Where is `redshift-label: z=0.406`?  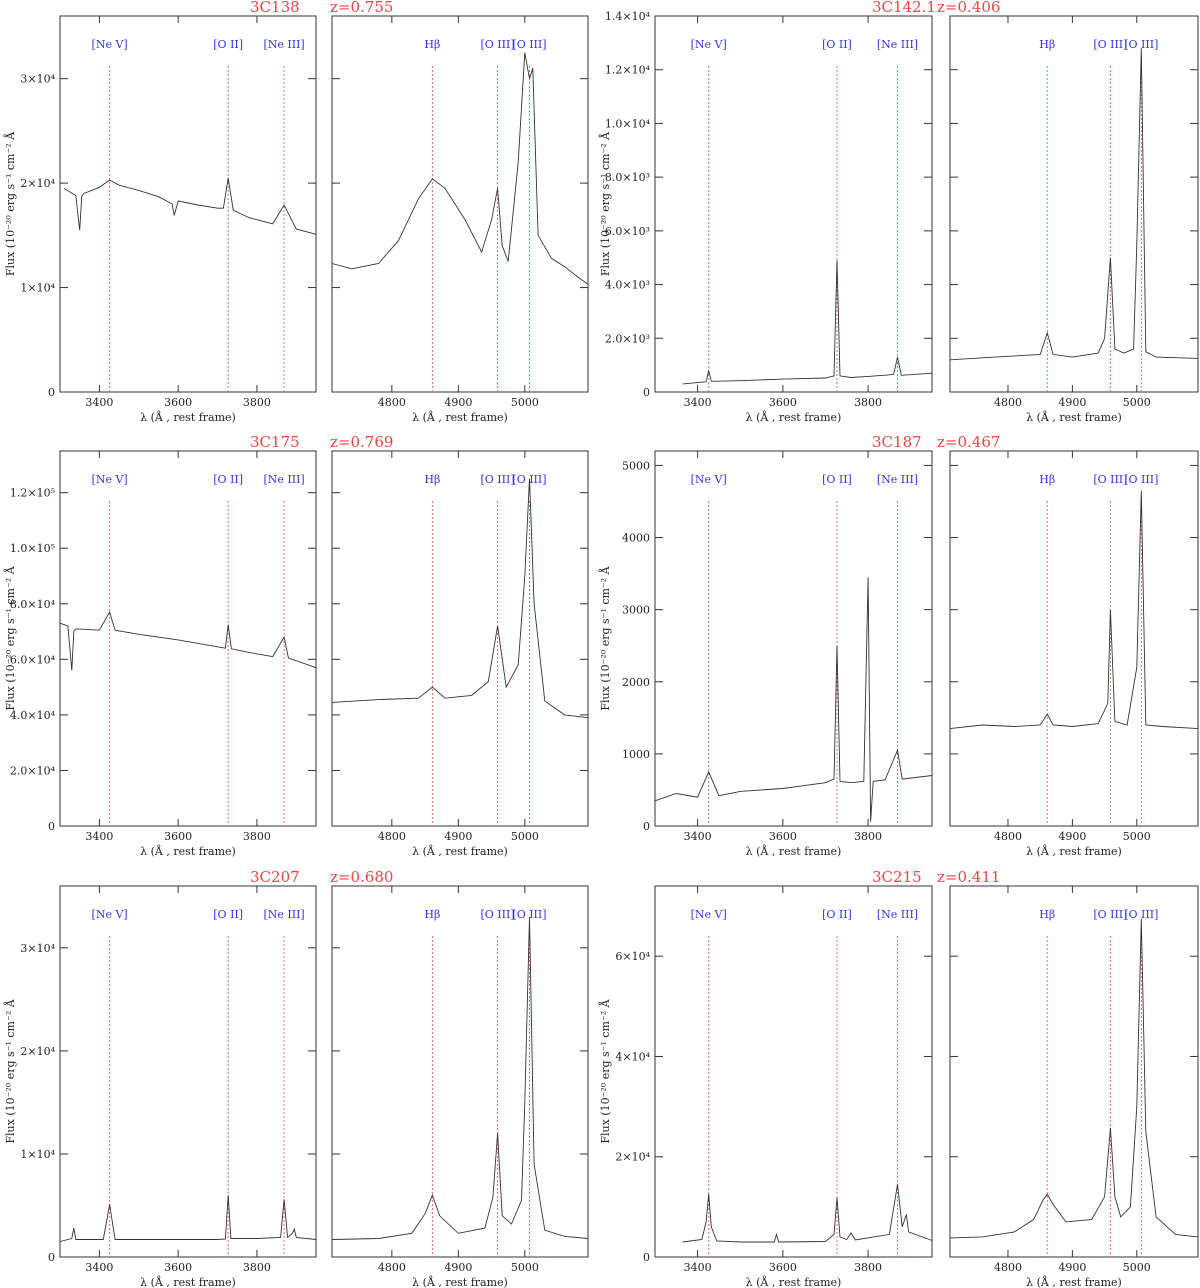
redshift-label: z=0.406 is located at coordinates (968, 8).